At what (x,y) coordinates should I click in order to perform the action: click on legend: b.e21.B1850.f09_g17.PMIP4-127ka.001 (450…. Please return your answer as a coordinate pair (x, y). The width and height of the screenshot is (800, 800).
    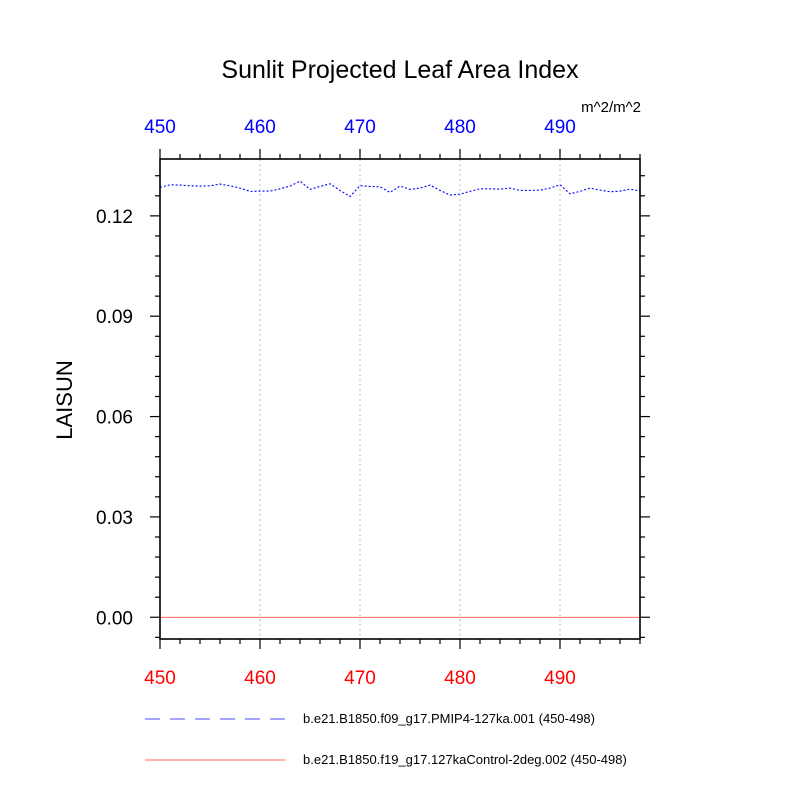
    Looking at the image, I should click on (386, 739).